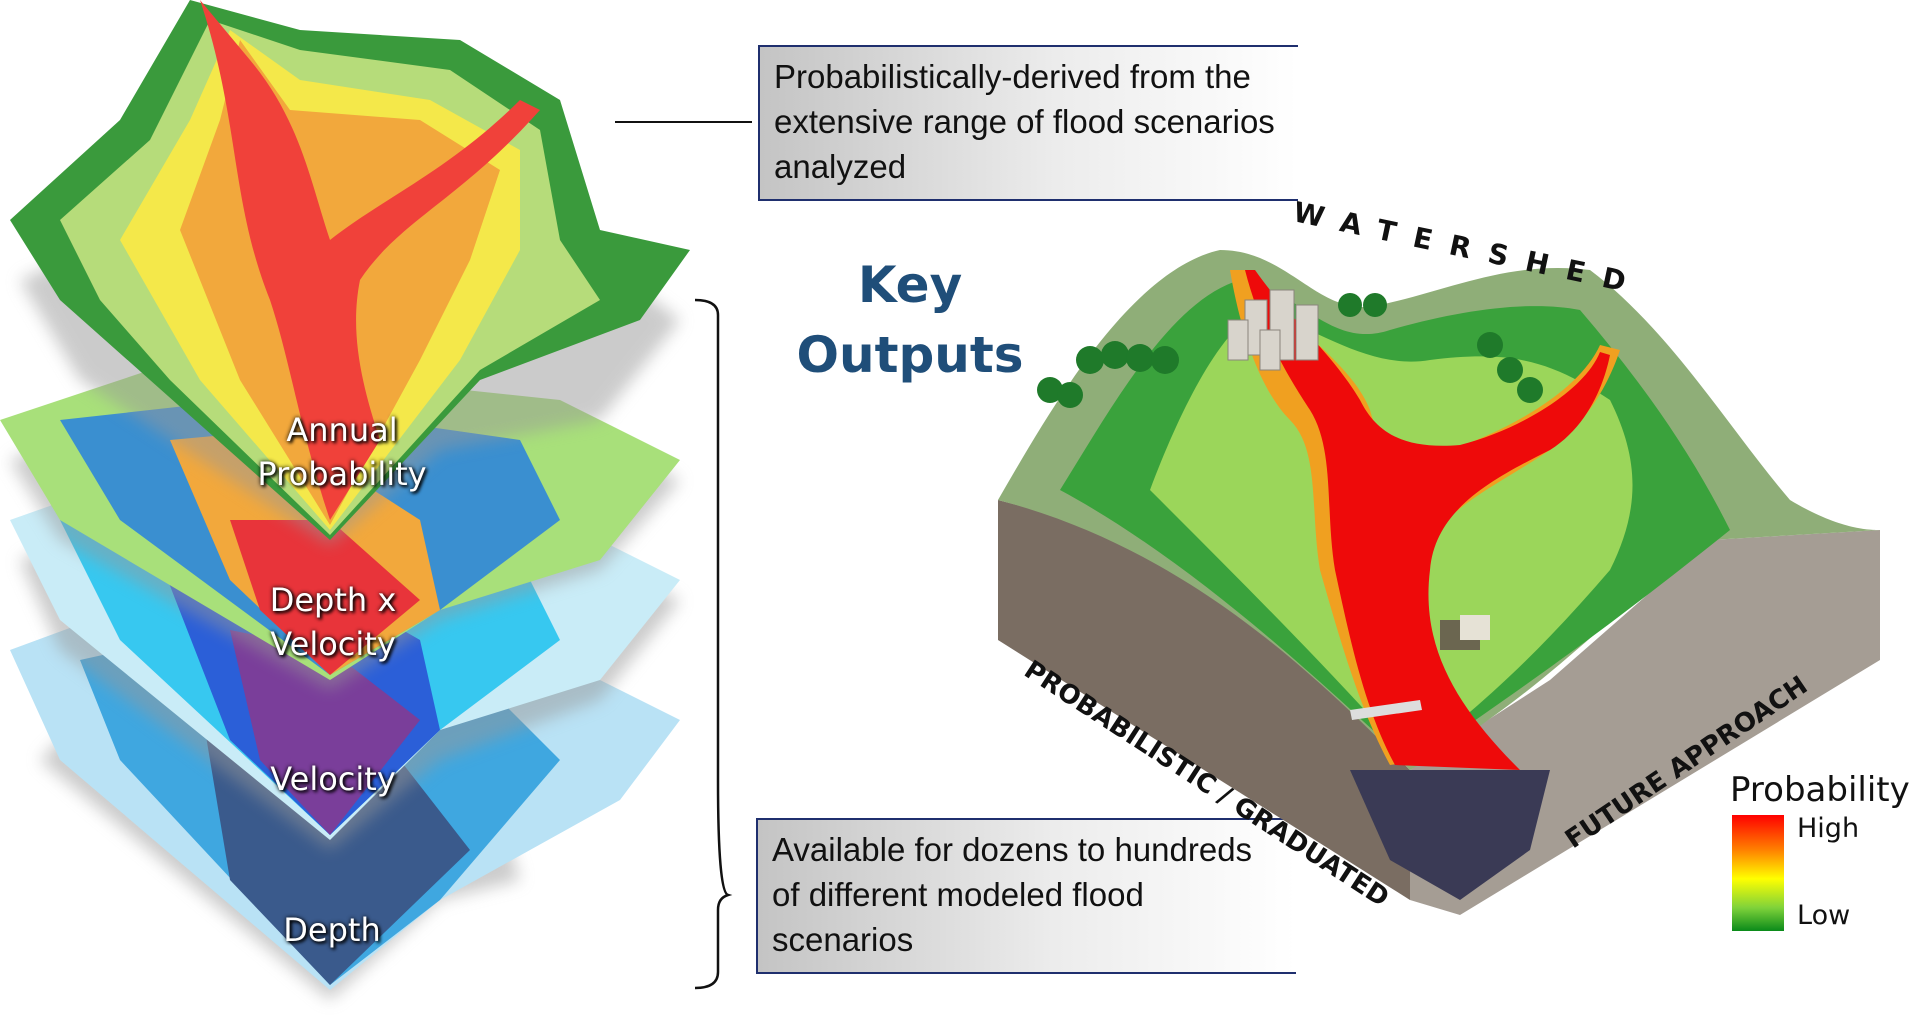 Image resolution: width=1921 pixels, height=1033 pixels. Describe the element at coordinates (1828, 828) in the screenshot. I see `legend-high-label: High` at that location.